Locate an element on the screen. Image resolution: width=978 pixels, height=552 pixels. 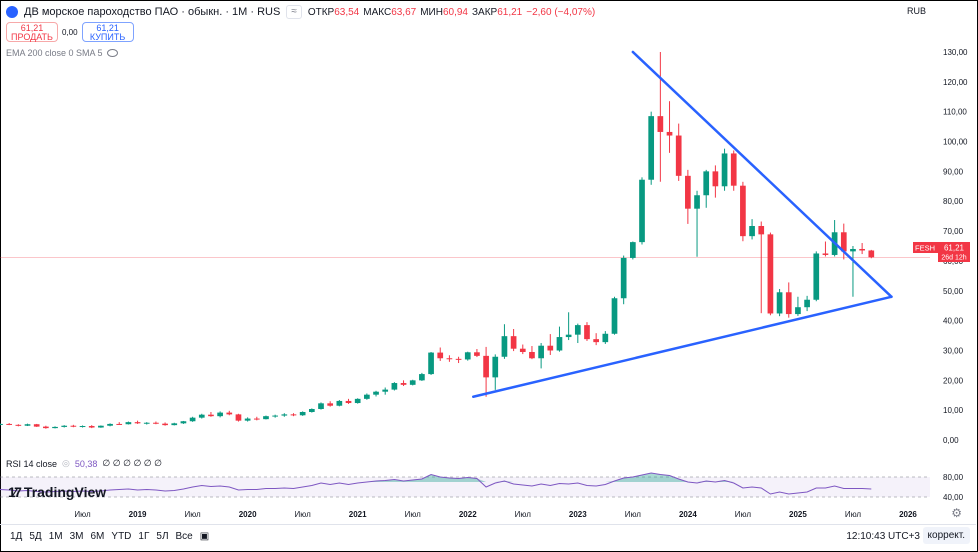
indicator-legend: EMA 200 close 0 SMA 5 is located at coordinates (62, 53).